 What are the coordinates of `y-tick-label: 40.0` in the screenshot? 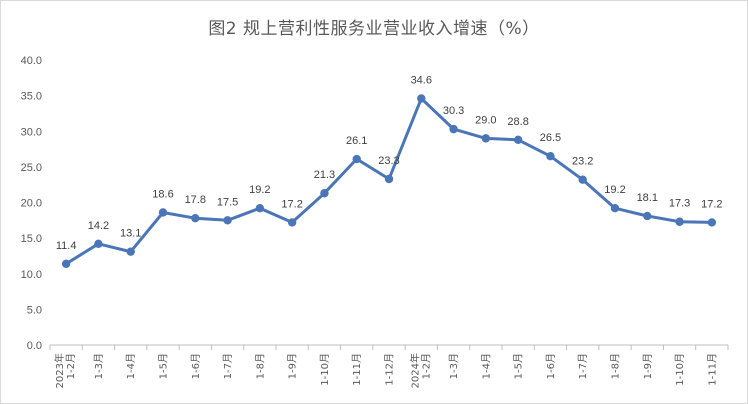 It's located at (31, 61).